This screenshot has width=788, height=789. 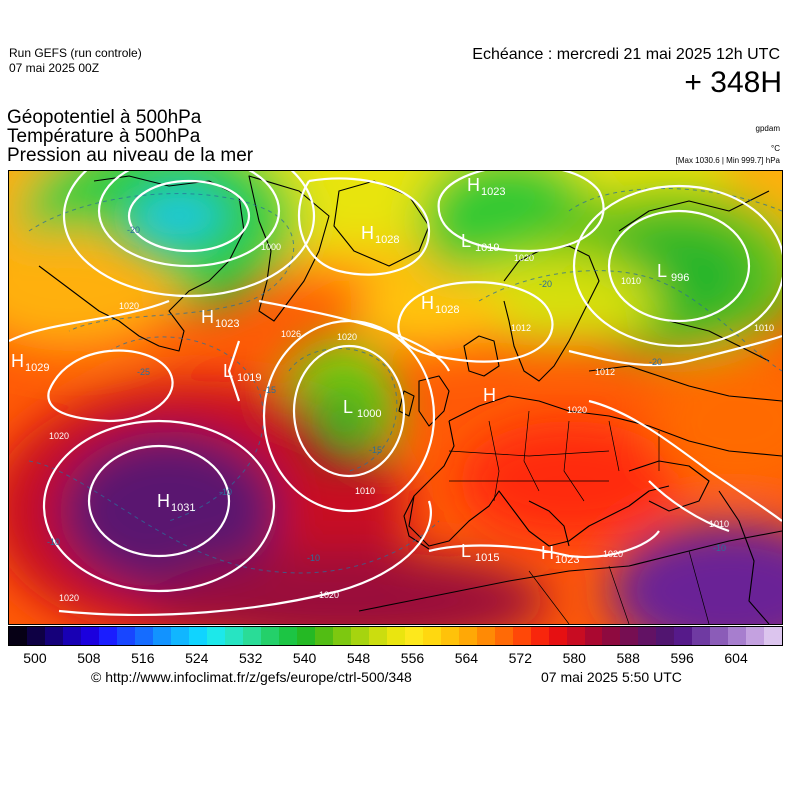 I want to click on center-value: 1029, so click(x=37, y=368).